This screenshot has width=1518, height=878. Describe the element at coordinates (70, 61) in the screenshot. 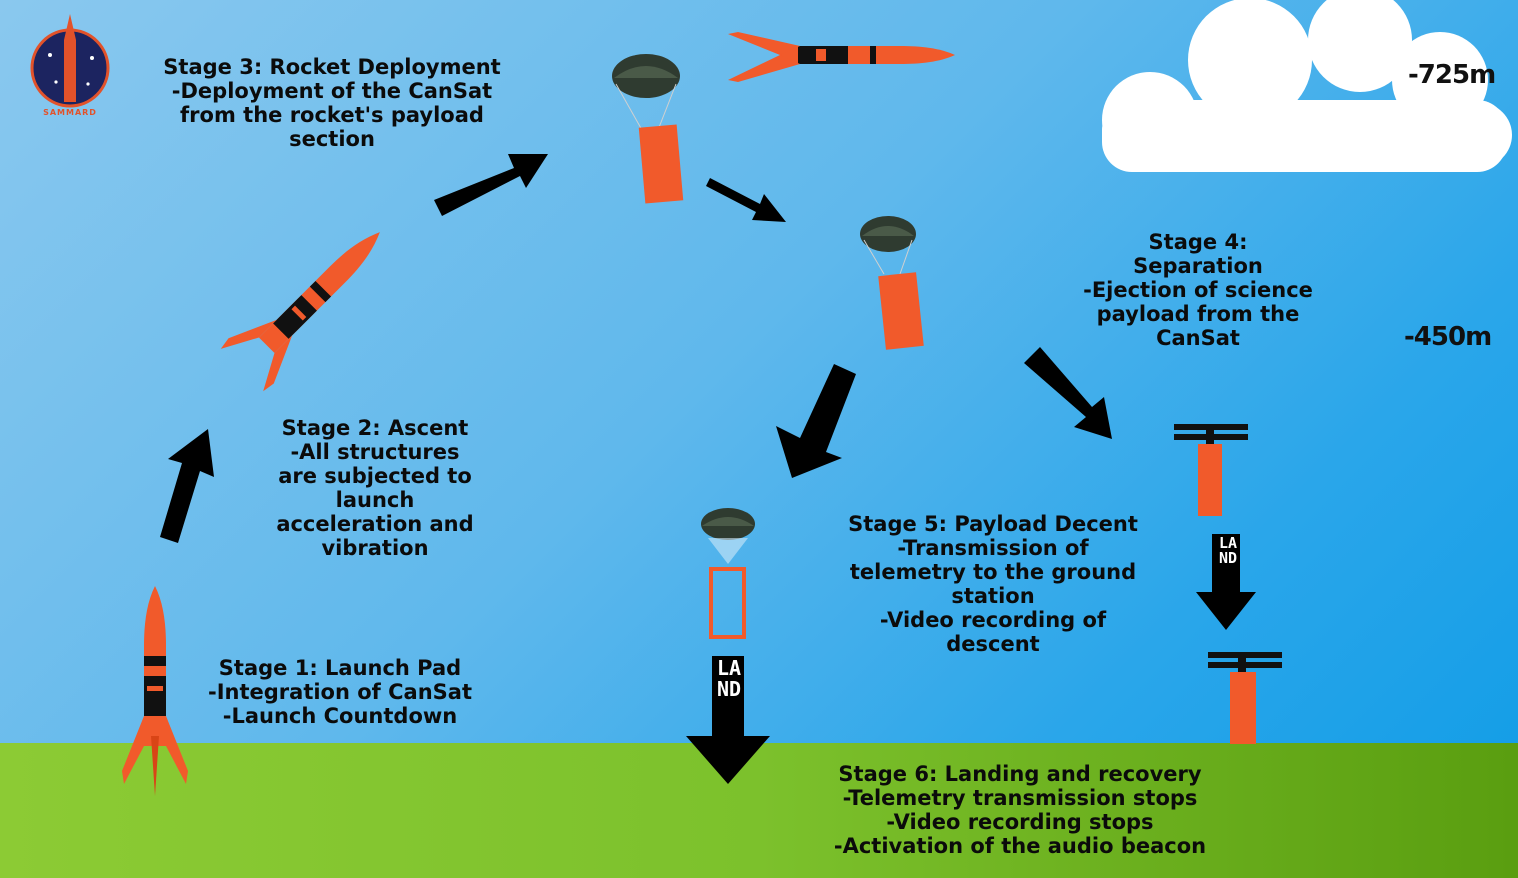

I see `sammard-logo` at that location.